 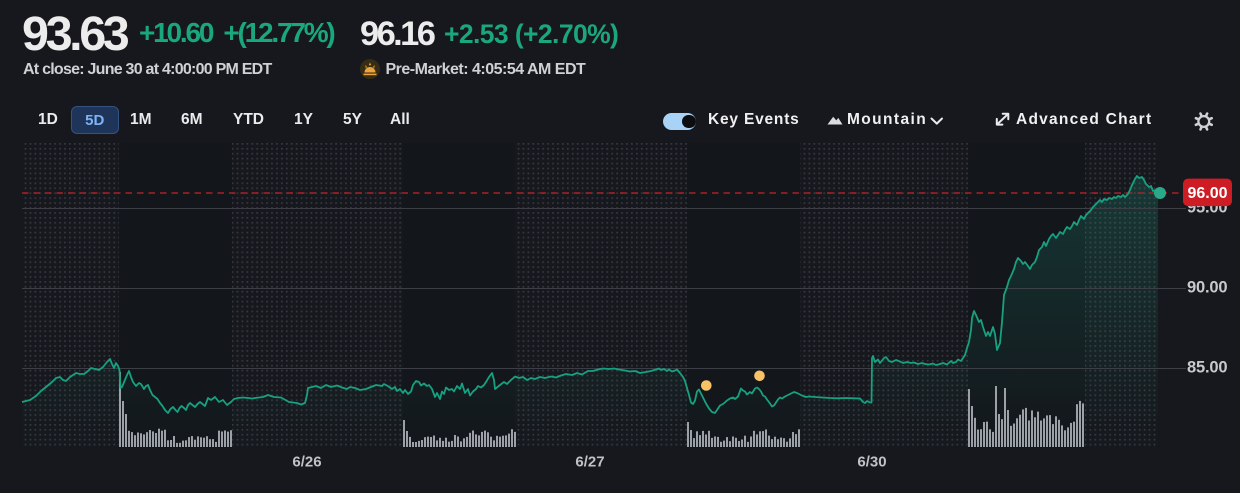 What do you see at coordinates (1207, 368) in the screenshot?
I see `svg-text: 85.00` at bounding box center [1207, 368].